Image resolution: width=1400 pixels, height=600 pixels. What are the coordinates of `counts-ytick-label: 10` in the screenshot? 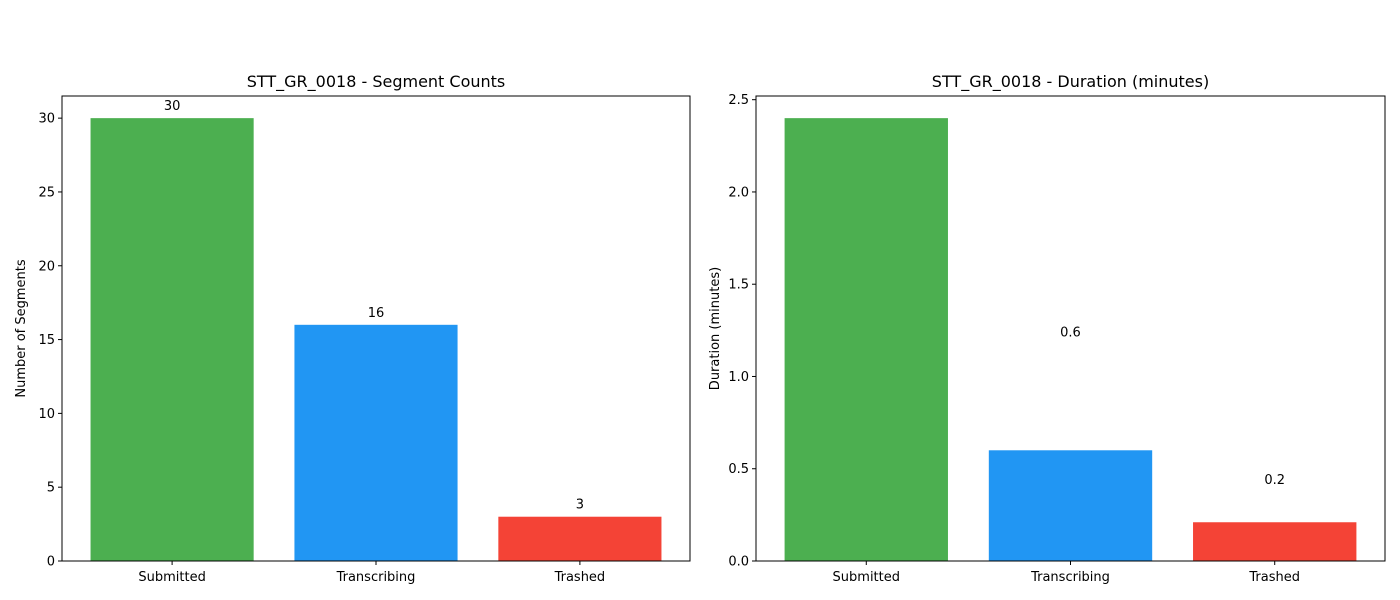 It's located at (46, 414).